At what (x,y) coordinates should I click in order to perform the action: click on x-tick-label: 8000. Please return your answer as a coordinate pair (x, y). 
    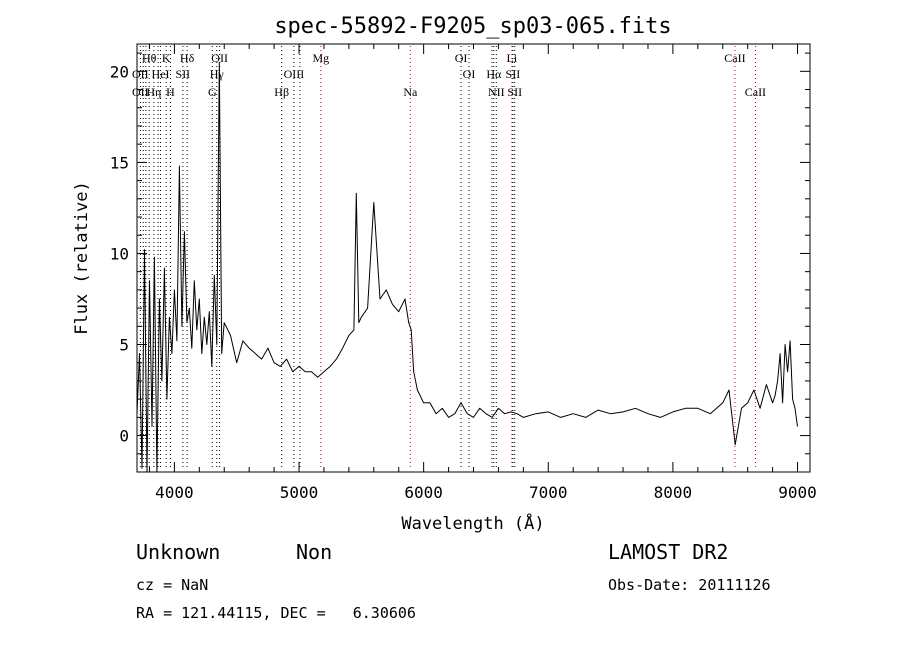
    Looking at the image, I should click on (673, 492).